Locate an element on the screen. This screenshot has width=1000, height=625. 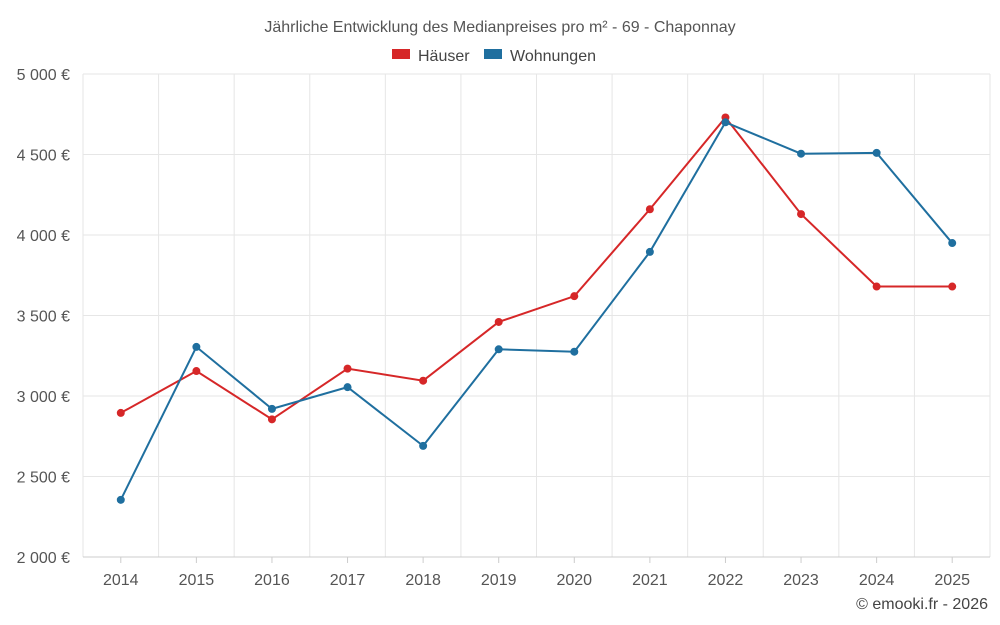
y-tick-label: 4 000 € is located at coordinates (43, 236).